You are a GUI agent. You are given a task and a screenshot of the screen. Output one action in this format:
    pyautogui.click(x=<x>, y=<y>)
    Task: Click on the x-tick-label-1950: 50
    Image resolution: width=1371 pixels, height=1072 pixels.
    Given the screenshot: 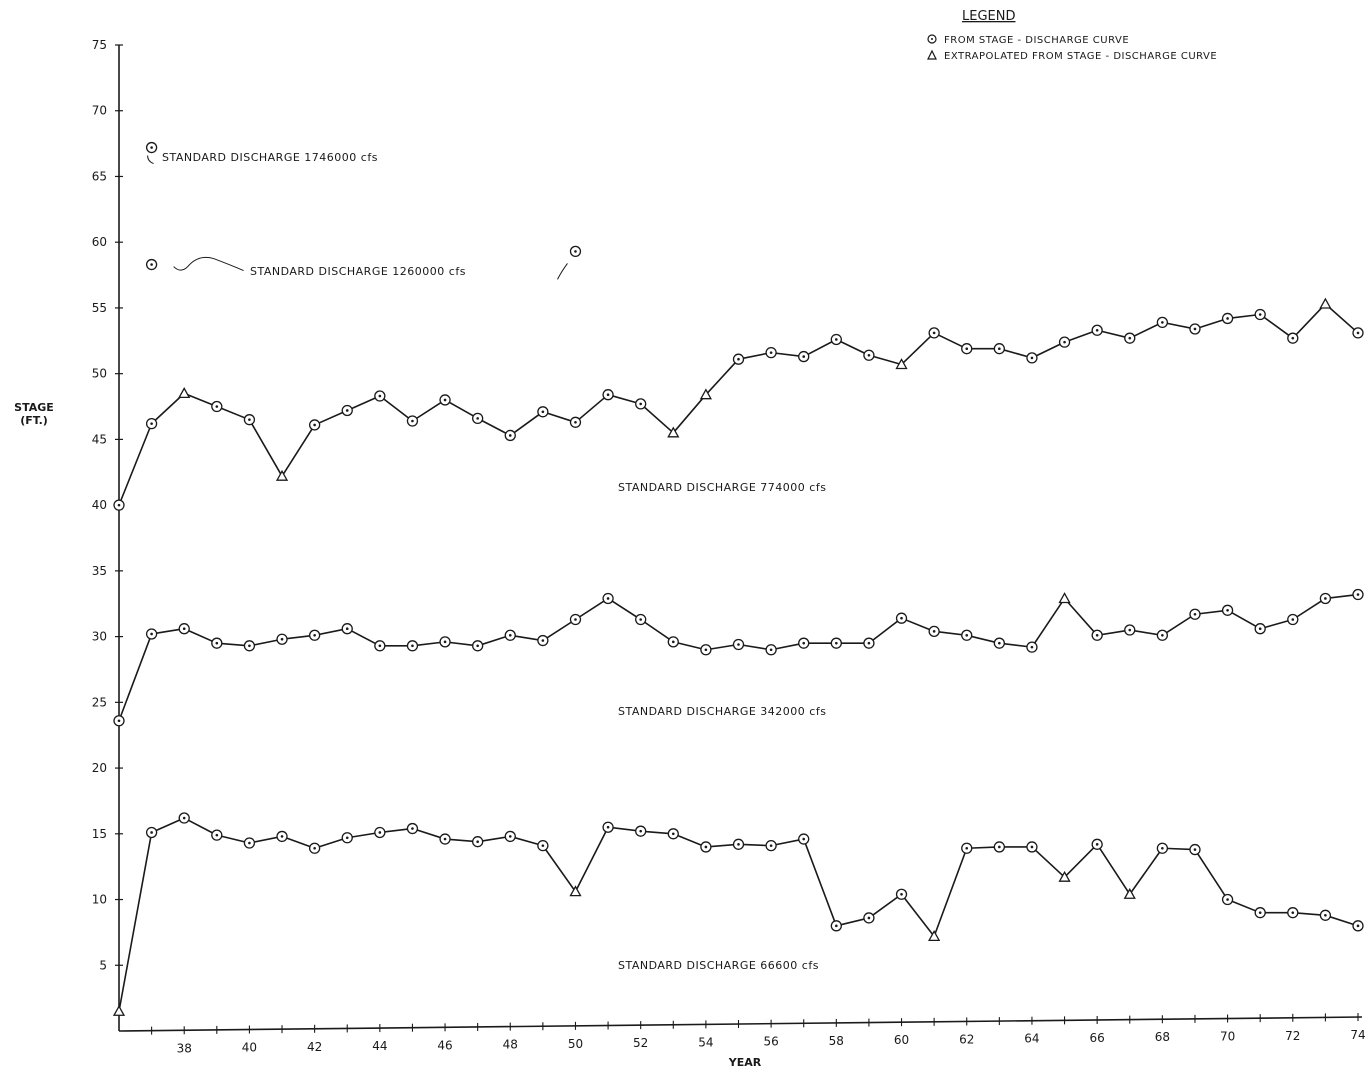 What is the action you would take?
    pyautogui.click(x=575, y=1044)
    